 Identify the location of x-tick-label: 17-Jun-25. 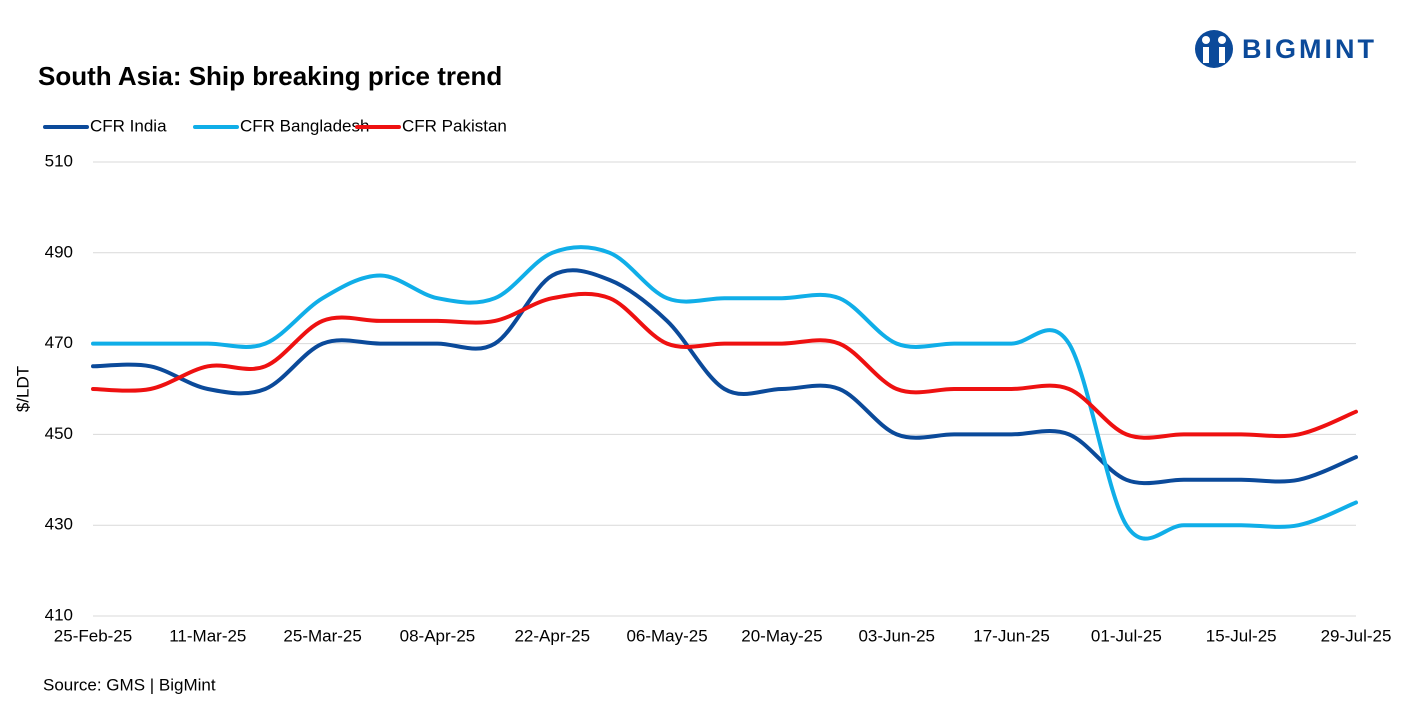
(1011, 635).